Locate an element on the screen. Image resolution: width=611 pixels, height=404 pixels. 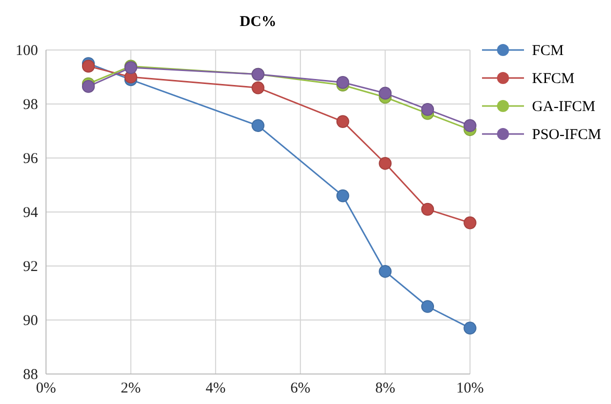
chart-title: DC% is located at coordinates (258, 22).